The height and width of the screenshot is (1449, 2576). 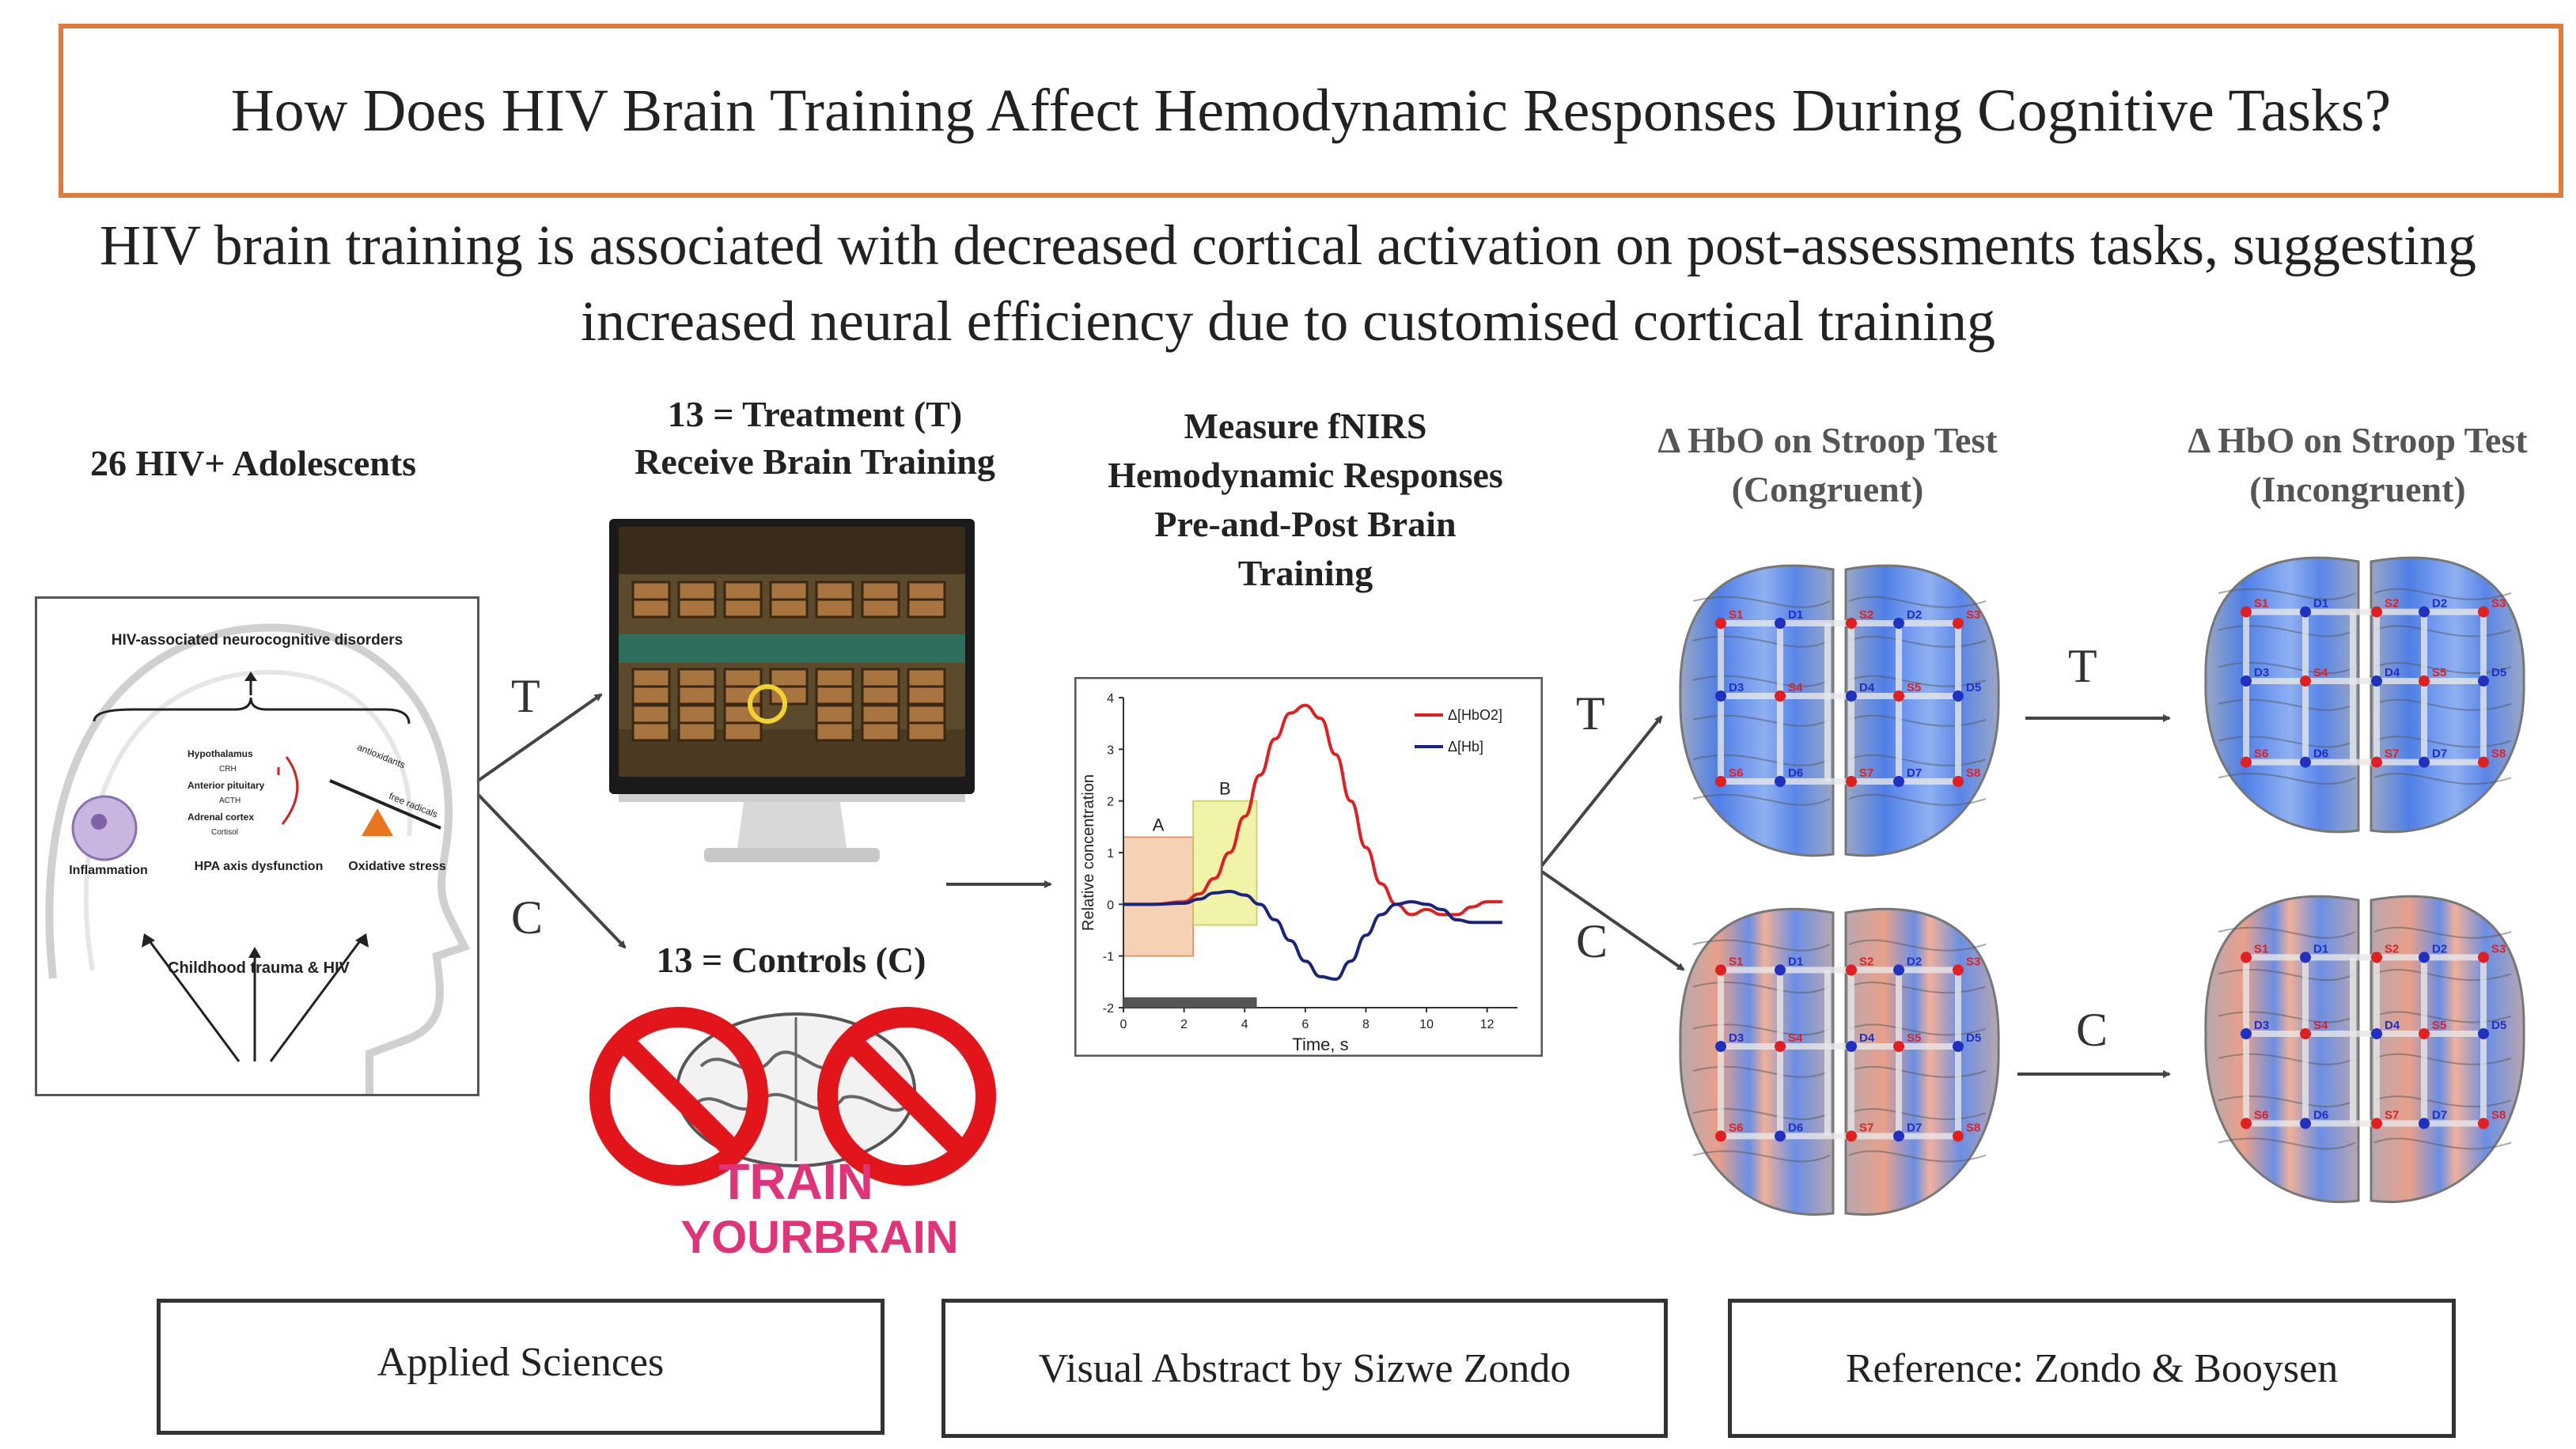 I want to click on train-text: TRAIN, so click(x=795, y=1181).